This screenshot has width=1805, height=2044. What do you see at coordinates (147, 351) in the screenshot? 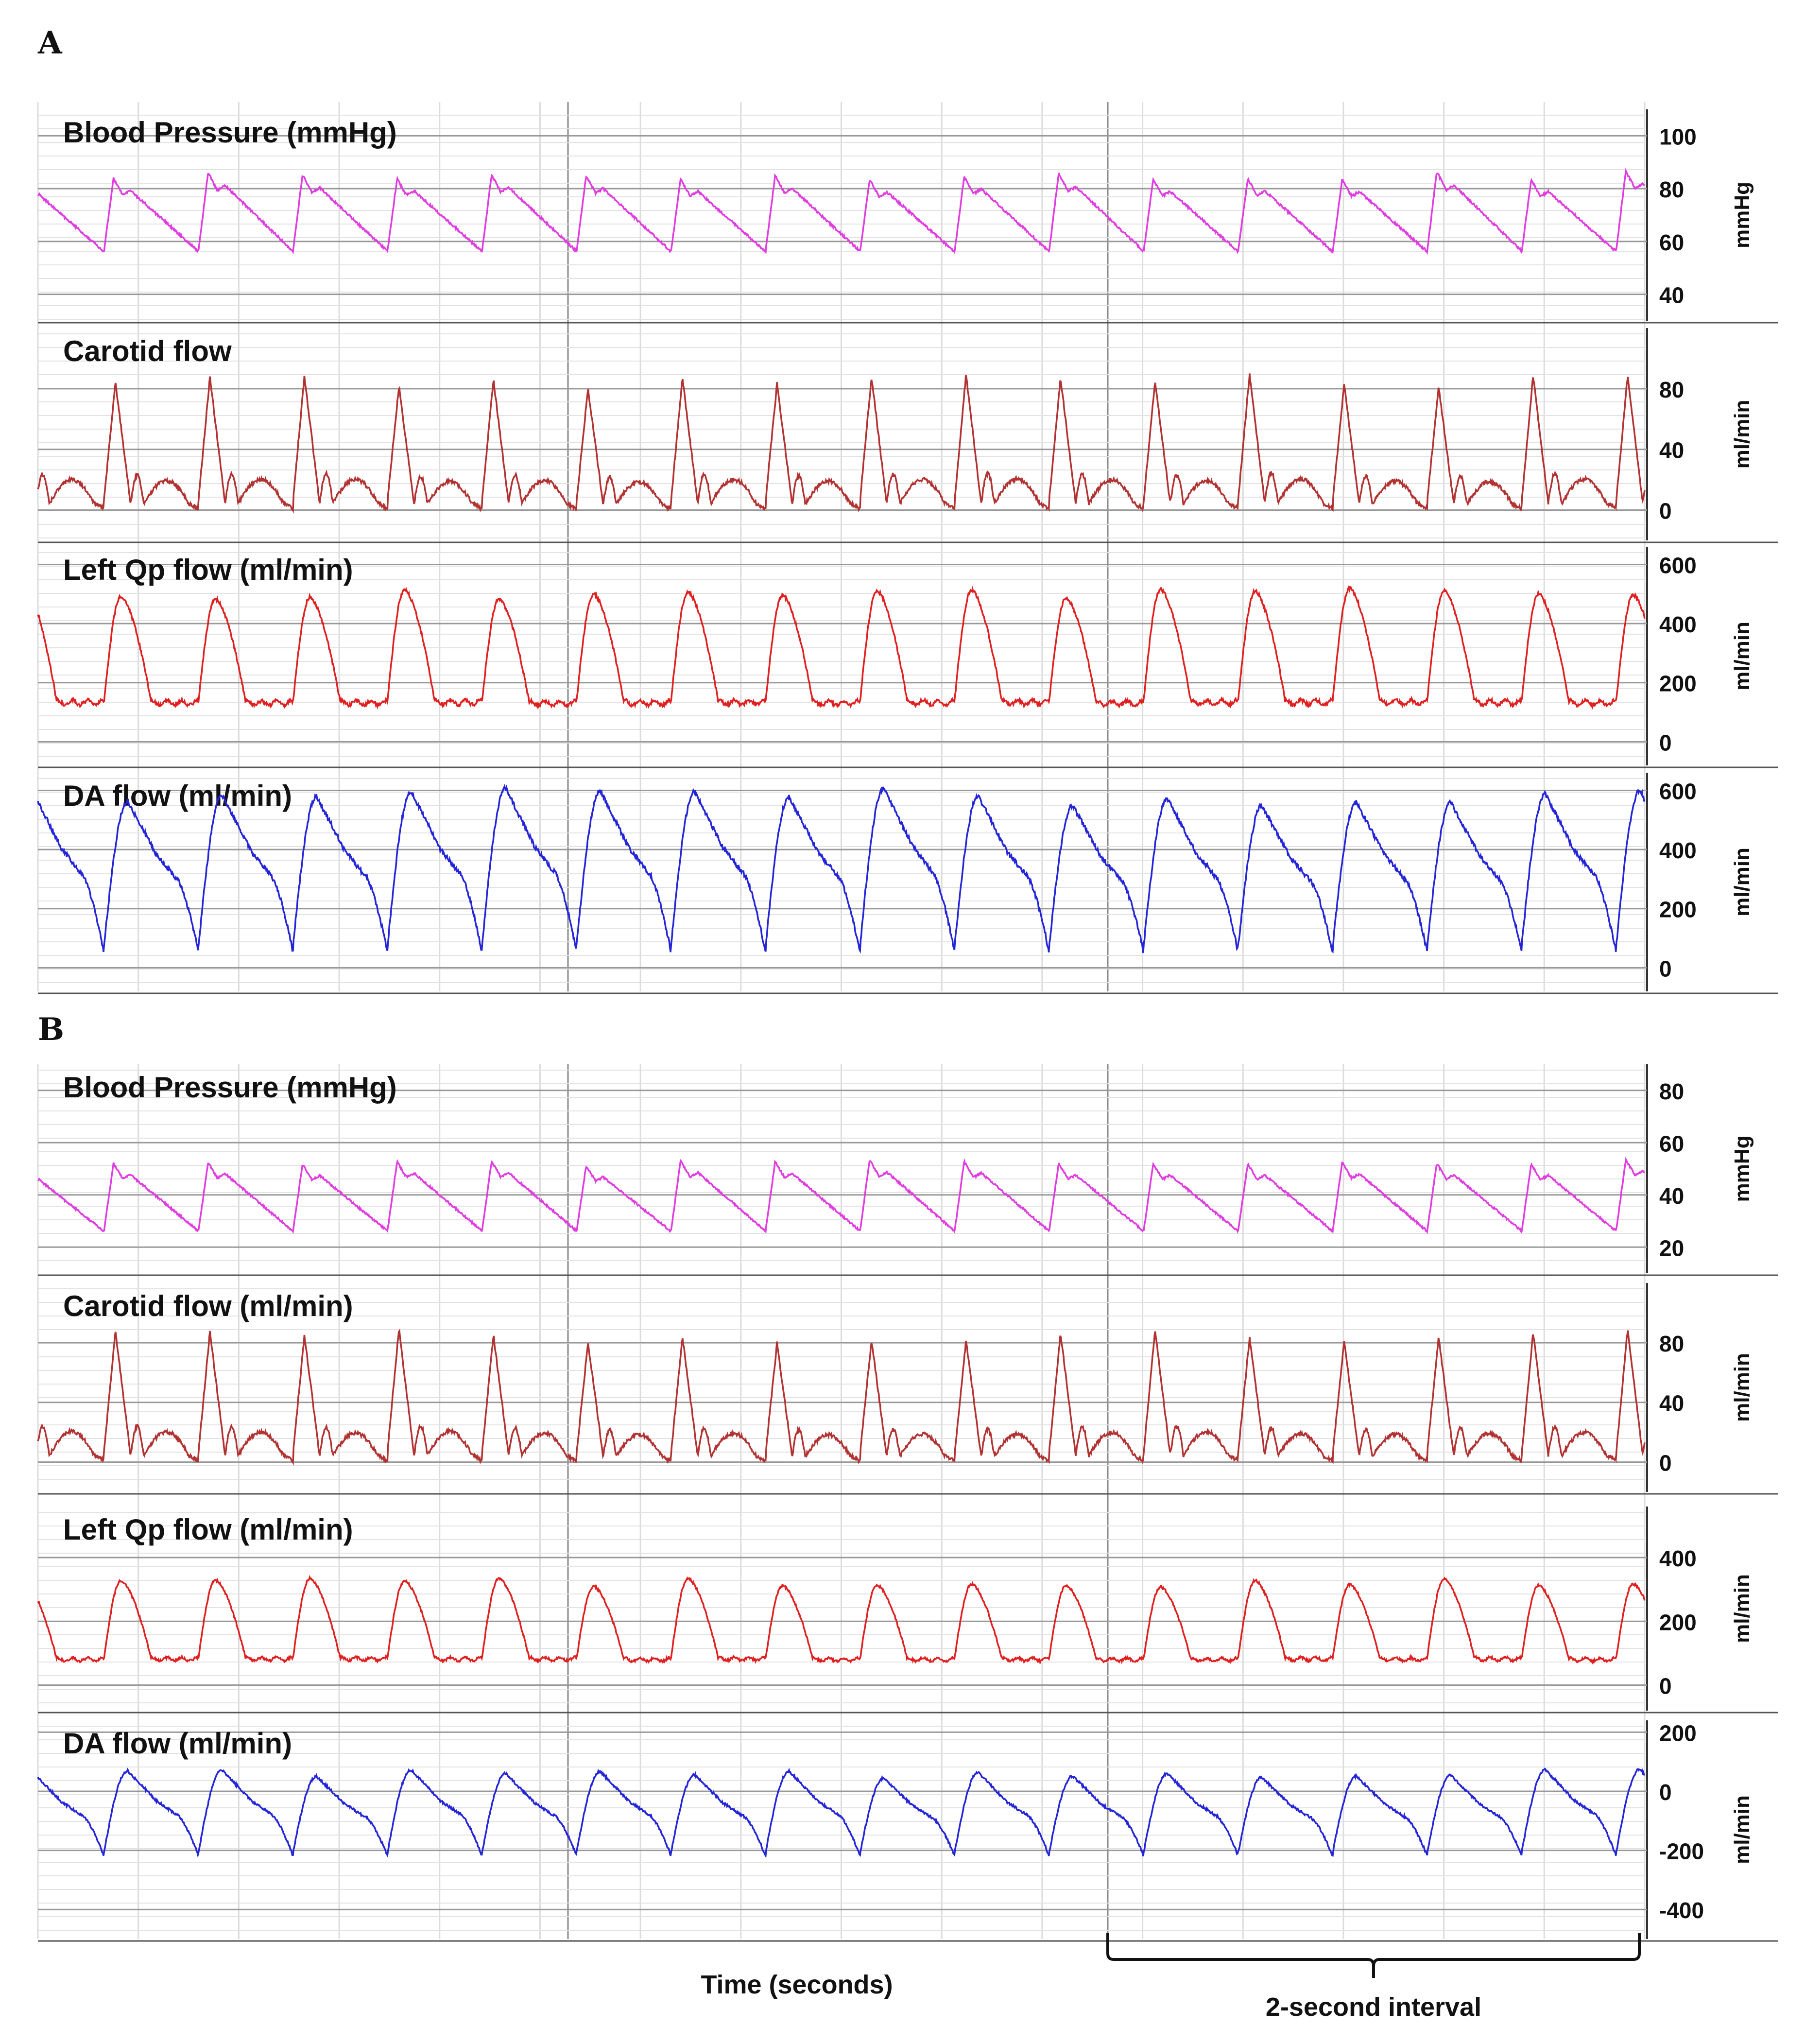
I see `trace-title: Carotid flow` at bounding box center [147, 351].